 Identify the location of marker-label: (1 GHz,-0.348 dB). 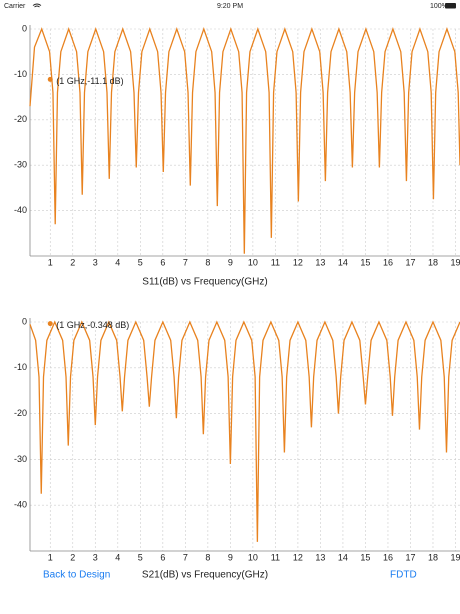
(92, 325).